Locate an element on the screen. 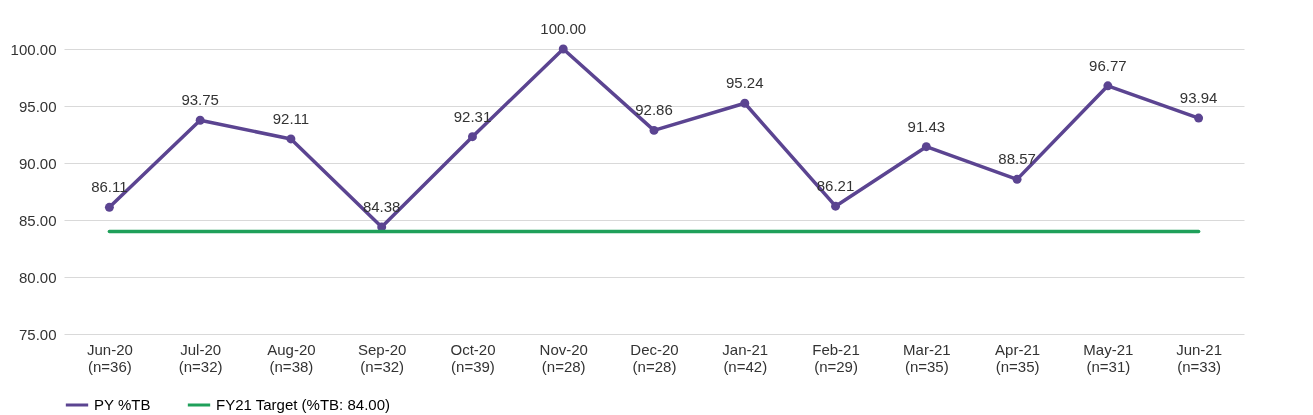 Image resolution: width=1313 pixels, height=415 pixels. x-tick-label: Jul-20 (n=32) is located at coordinates (200, 357).